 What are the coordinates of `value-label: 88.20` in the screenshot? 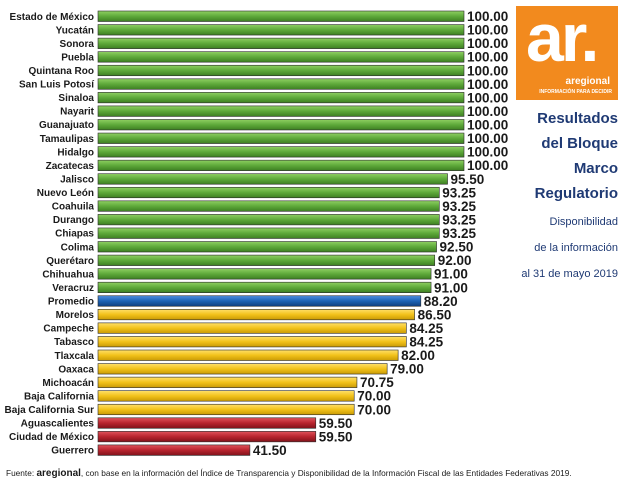 It's located at (441, 301).